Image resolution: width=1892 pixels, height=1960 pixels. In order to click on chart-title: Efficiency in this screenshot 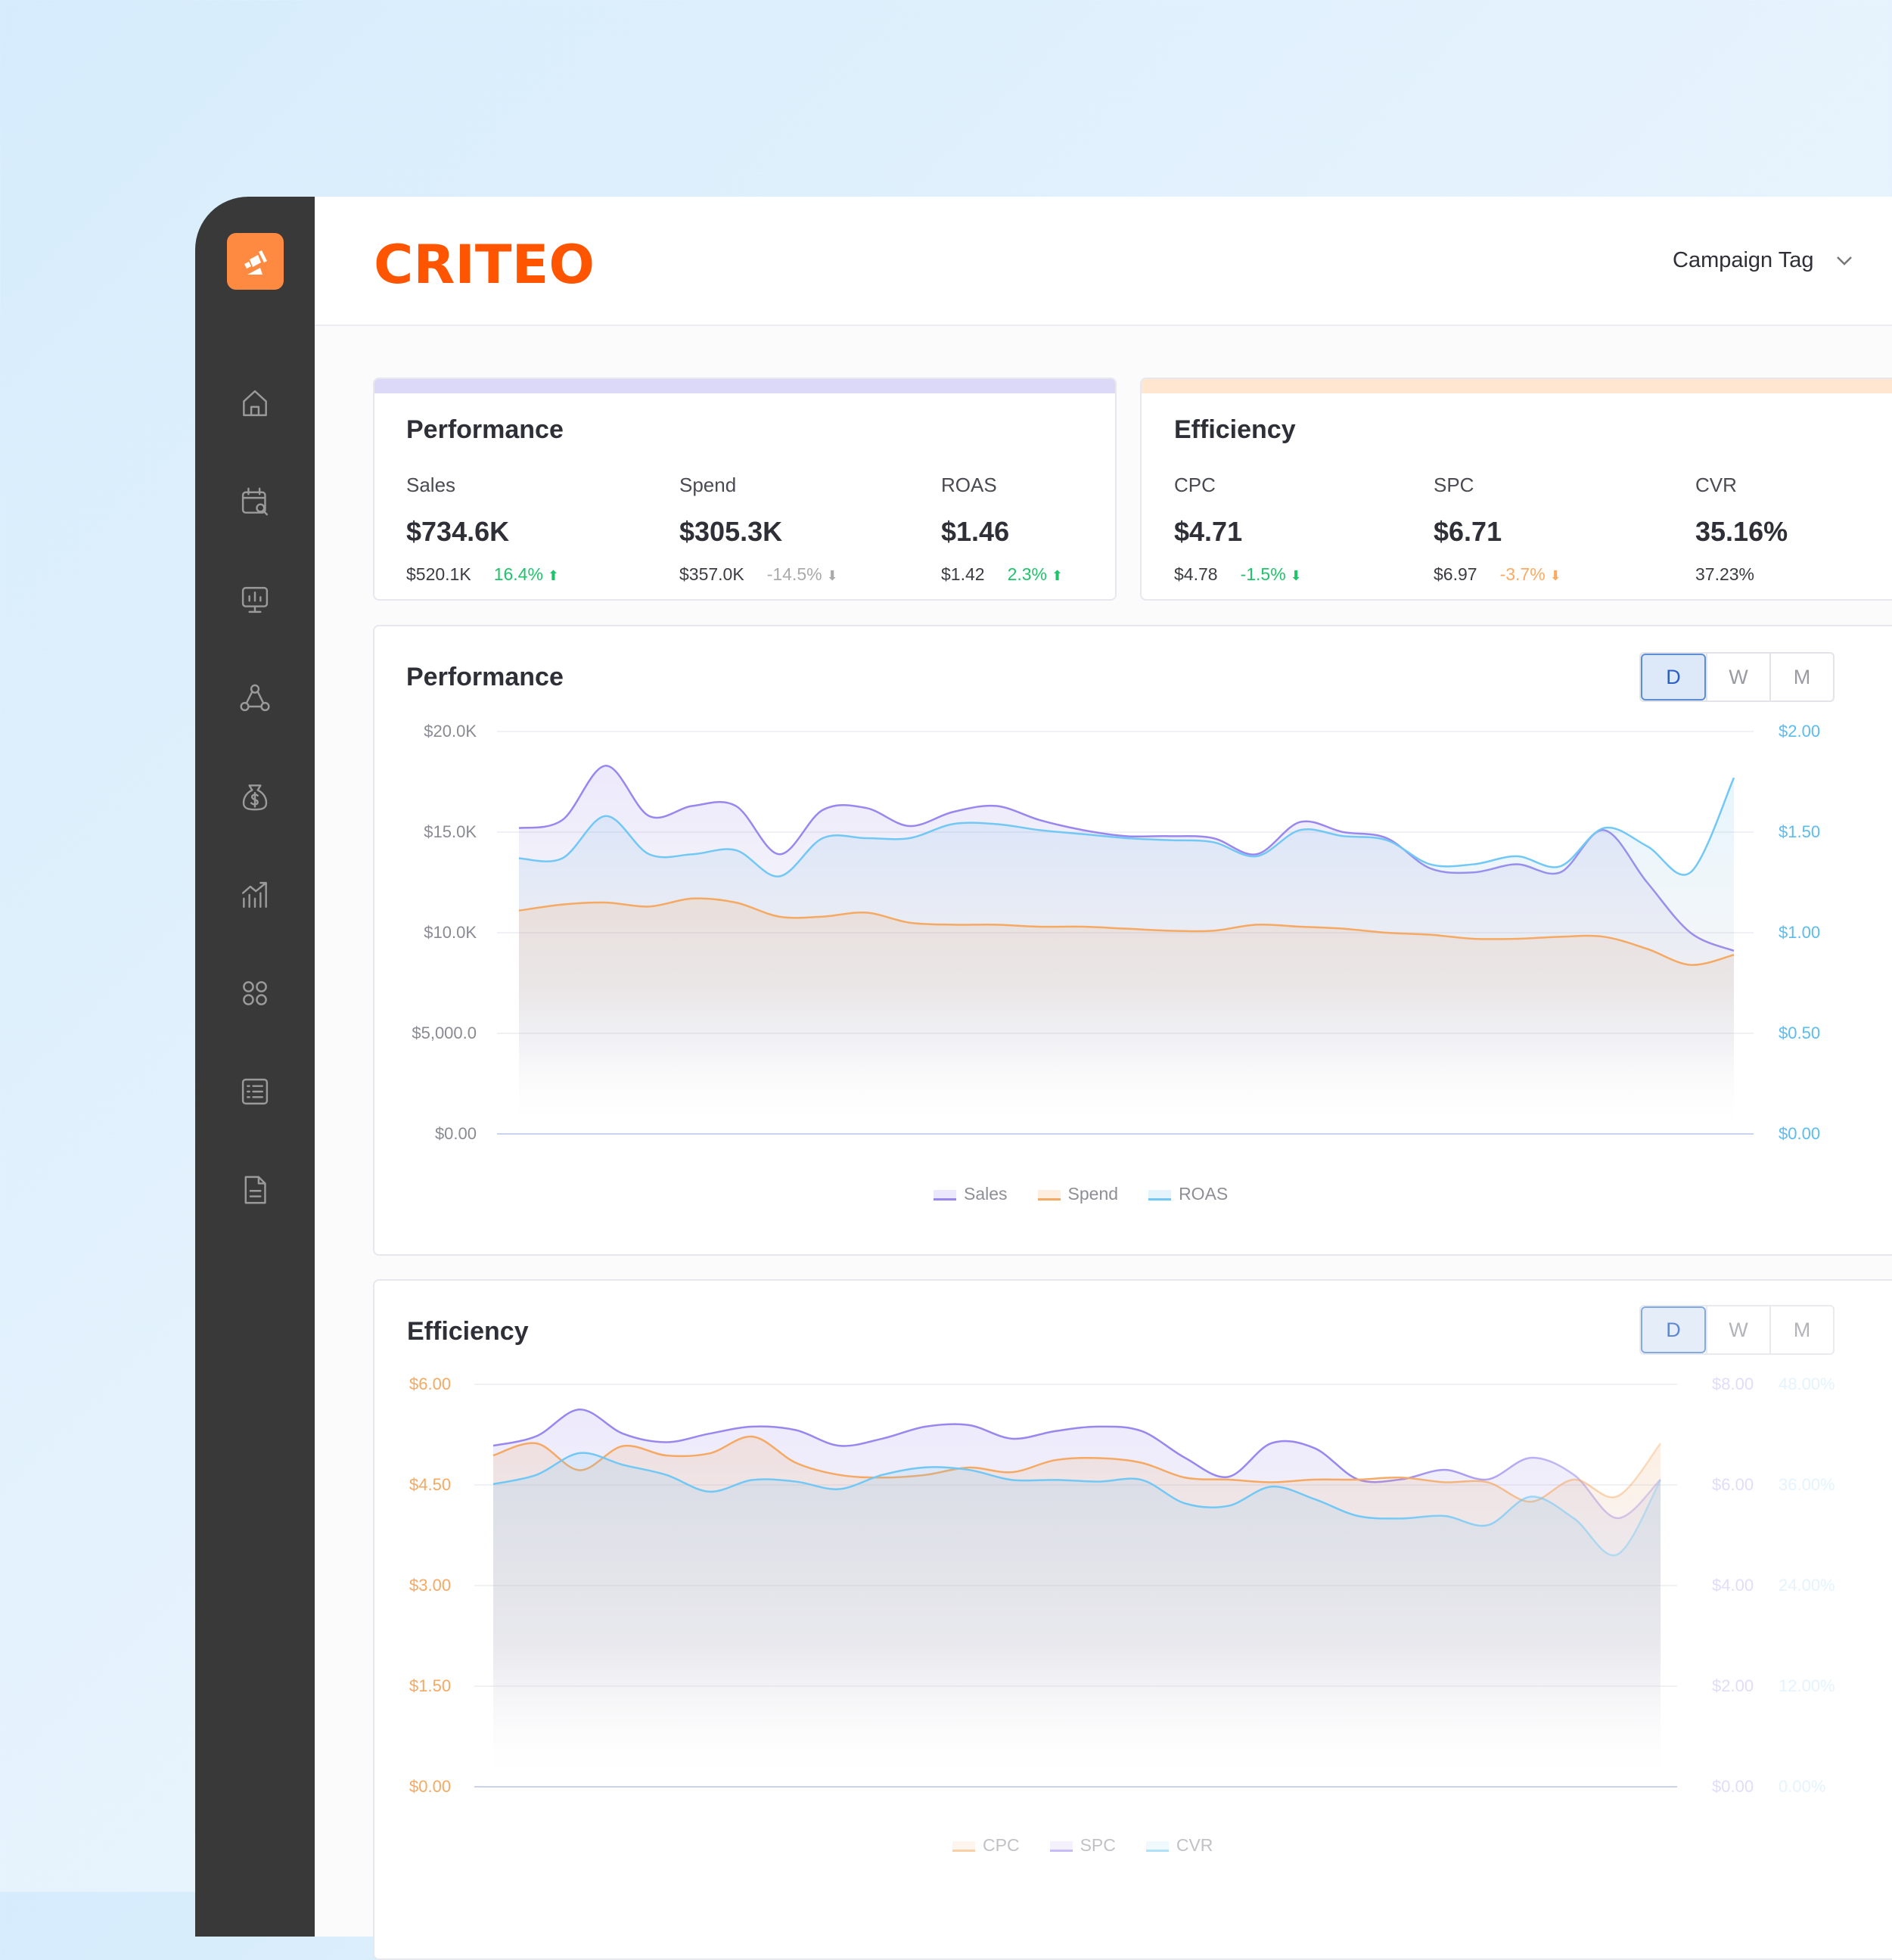, I will do `click(468, 1331)`.